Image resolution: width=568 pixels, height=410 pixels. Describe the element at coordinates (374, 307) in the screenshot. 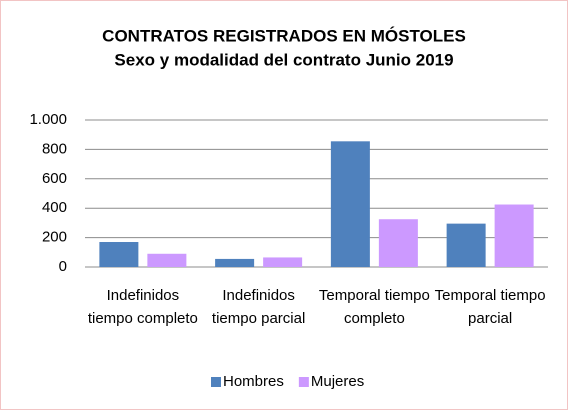

I see `x-tick-label: Temporal tiempo completo` at that location.